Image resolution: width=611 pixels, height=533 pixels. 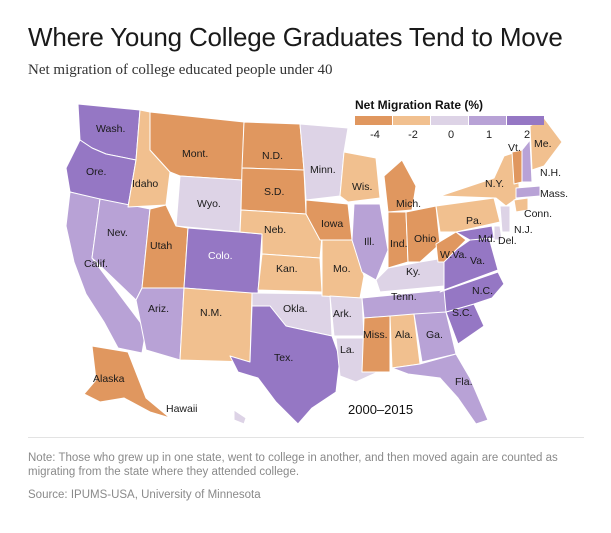 What do you see at coordinates (413, 135) in the screenshot?
I see `legend-tick-label: -2` at bounding box center [413, 135].